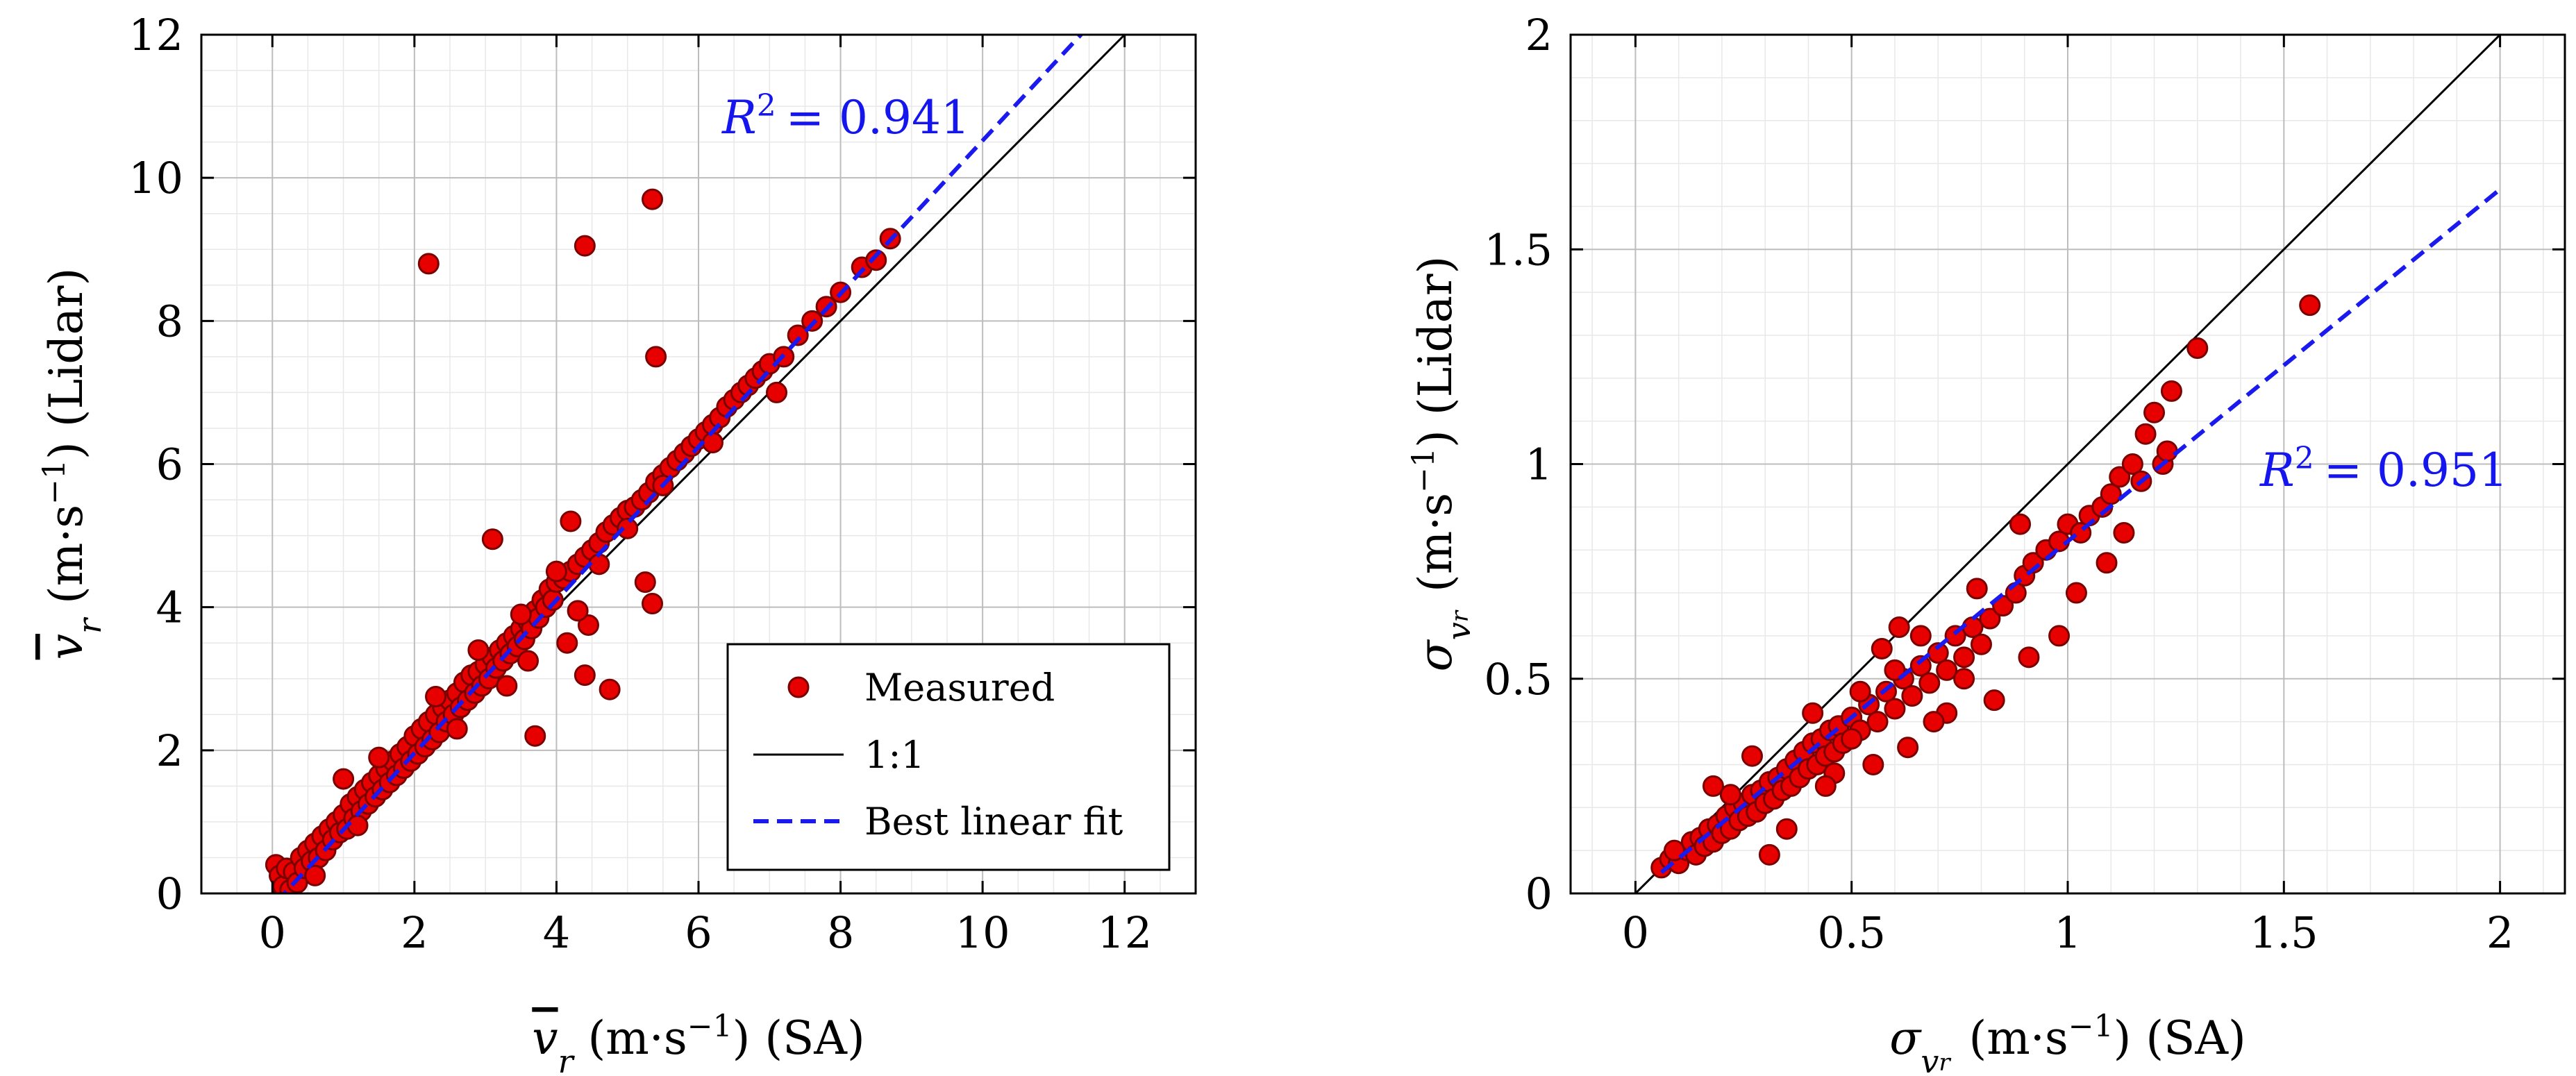  What do you see at coordinates (1539, 464) in the screenshot?
I see `y-tick-label: 1` at bounding box center [1539, 464].